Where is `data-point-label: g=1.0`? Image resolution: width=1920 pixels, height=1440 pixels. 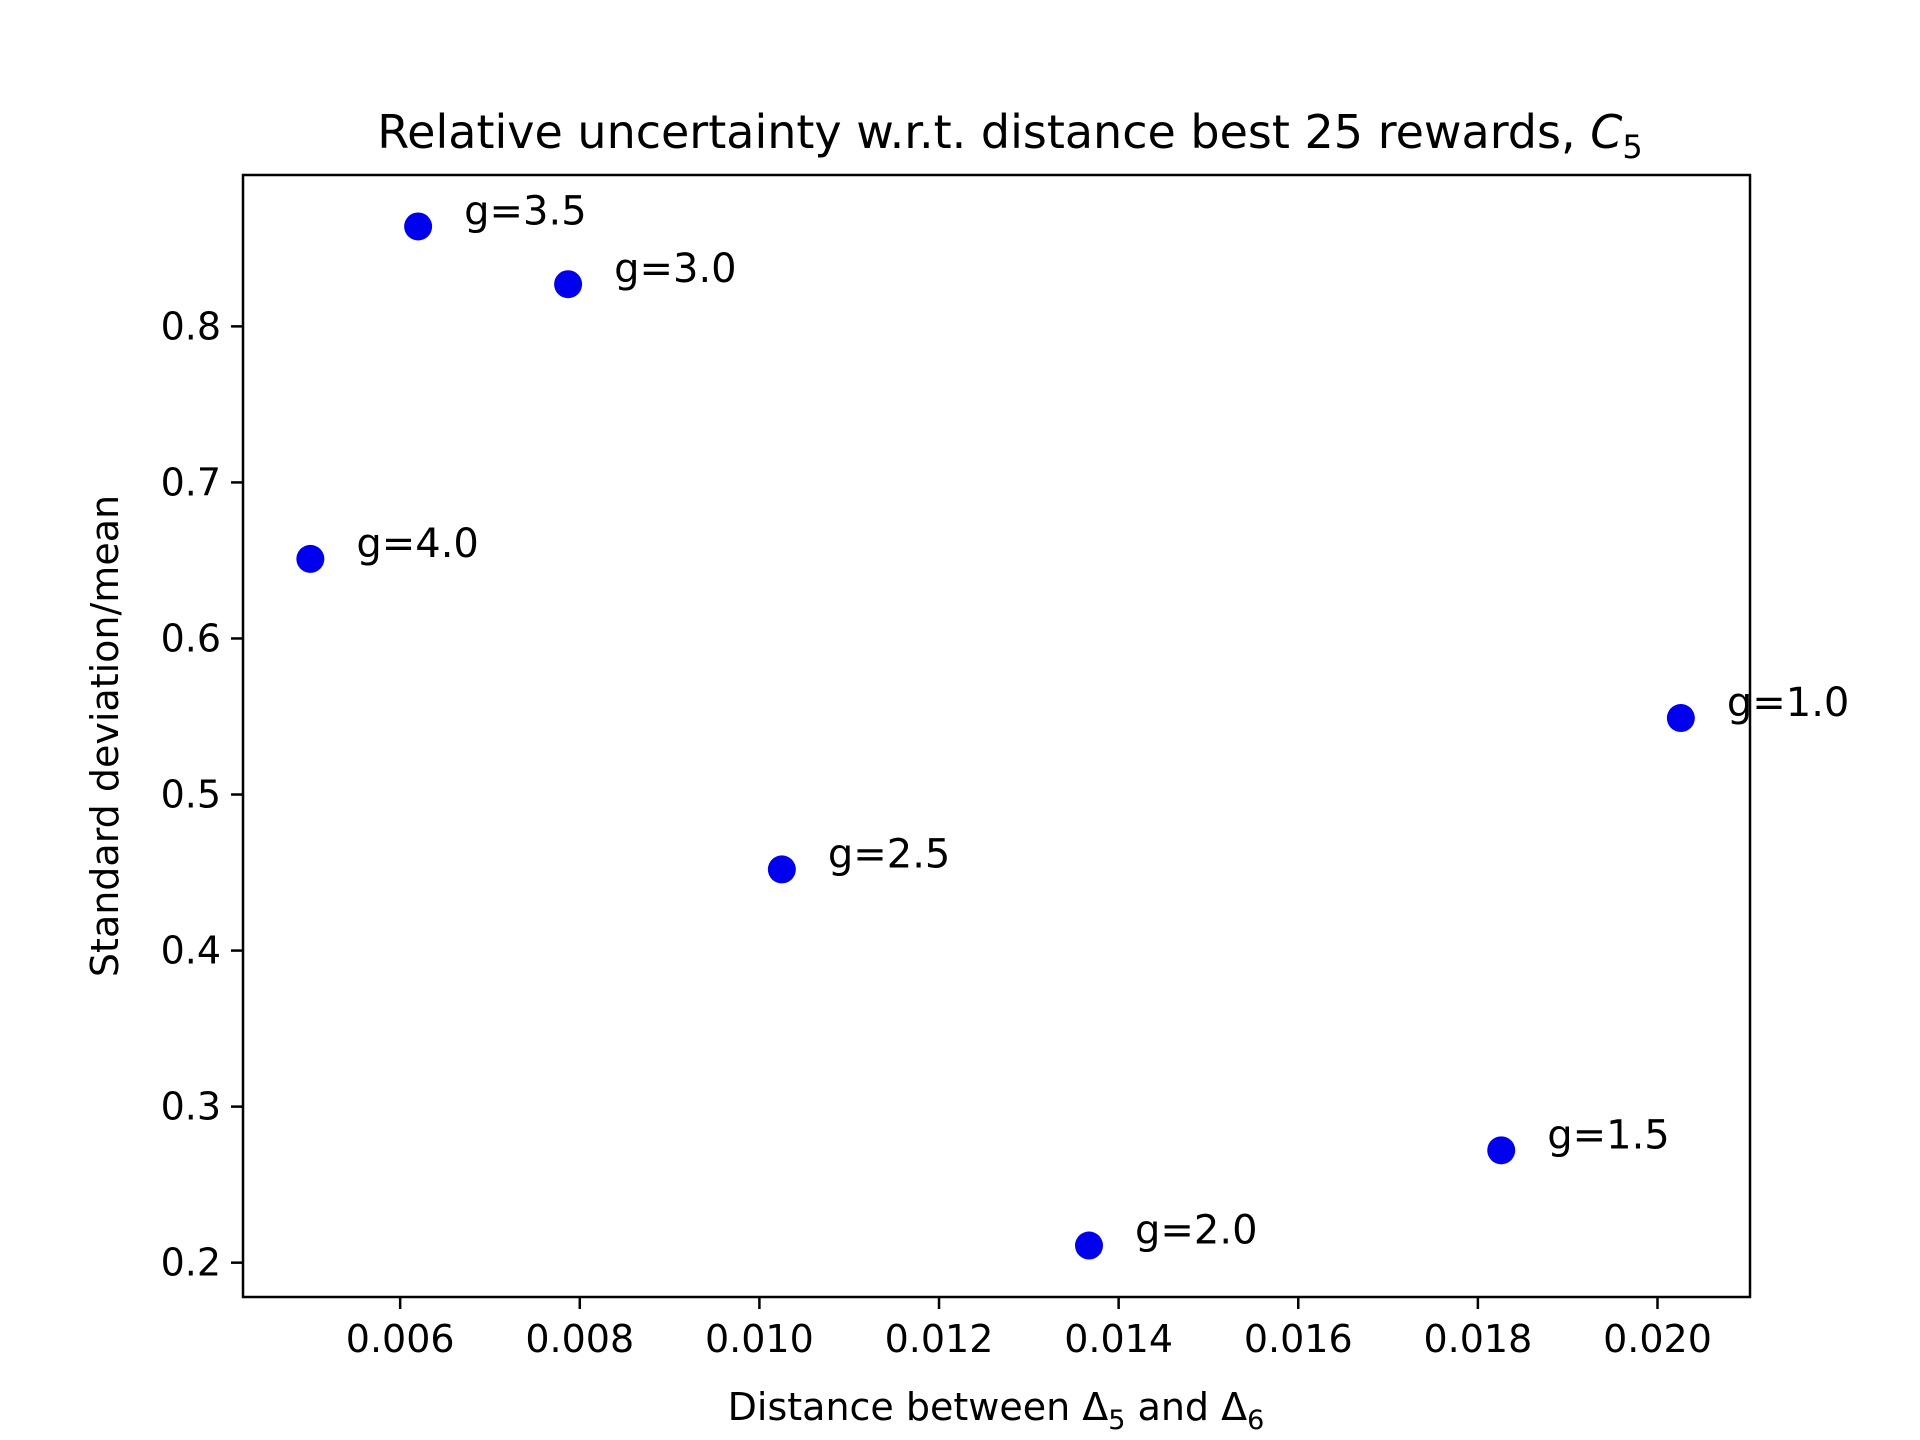 data-point-label: g=1.0 is located at coordinates (1788, 703).